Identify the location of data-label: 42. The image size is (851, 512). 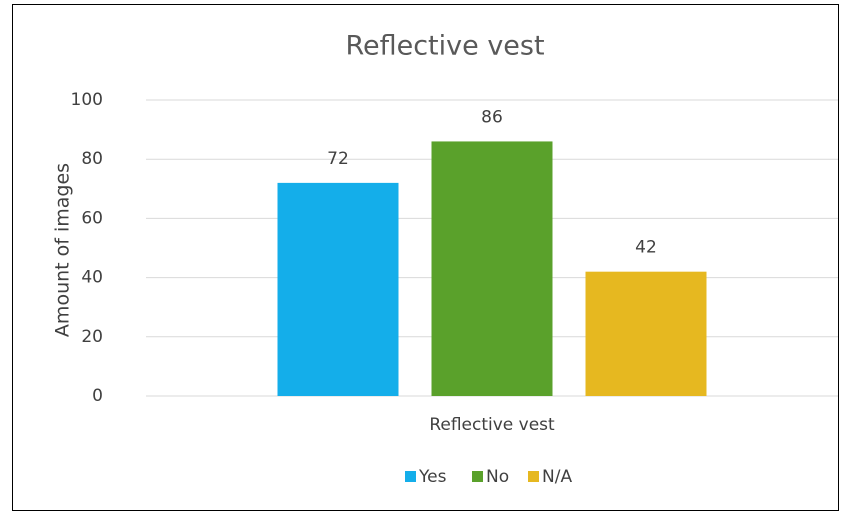
(646, 248).